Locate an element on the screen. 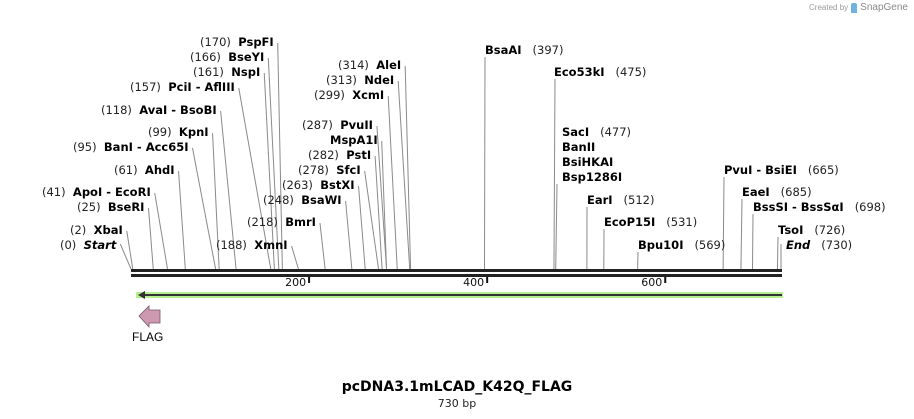 This screenshot has width=914, height=419. site-label-apoi-ecori: (41) ApoI - EcoRI is located at coordinates (96, 192).